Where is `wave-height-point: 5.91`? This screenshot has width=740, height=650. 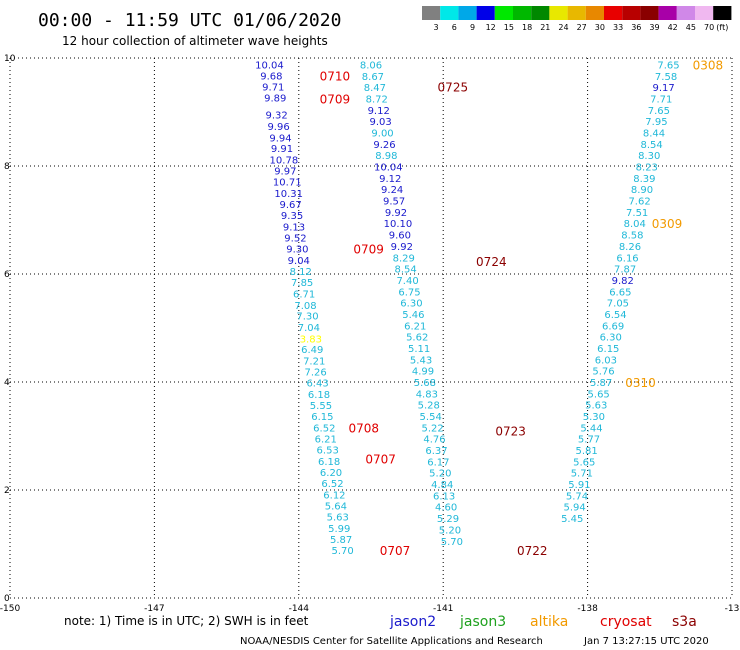 wave-height-point: 5.91 is located at coordinates (579, 485).